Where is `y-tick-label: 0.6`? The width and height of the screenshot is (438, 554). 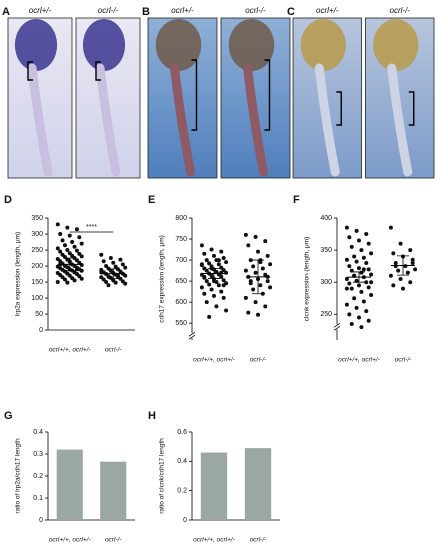 y-tick-label: 0.6 is located at coordinates (182, 432).